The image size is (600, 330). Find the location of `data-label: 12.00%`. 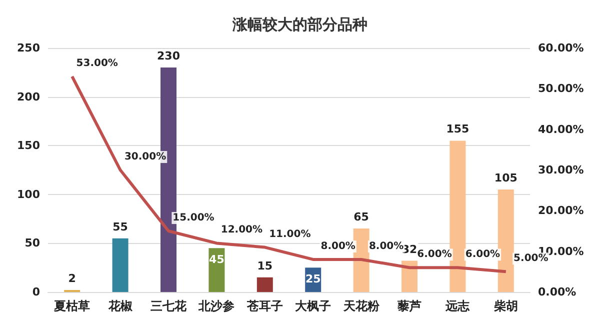

data-label: 12.00% is located at coordinates (241, 230).